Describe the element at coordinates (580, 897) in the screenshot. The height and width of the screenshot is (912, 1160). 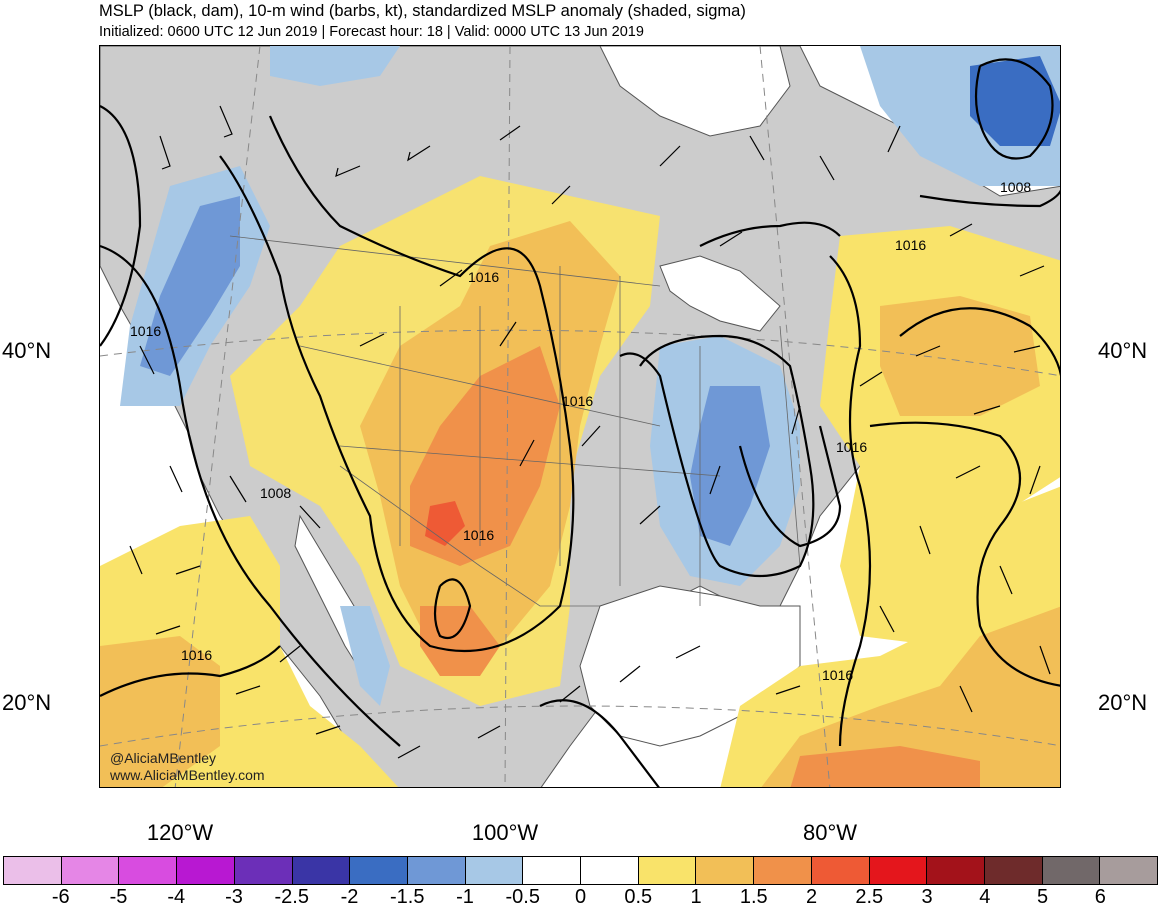
I see `colorbar-tick-label: 0` at that location.